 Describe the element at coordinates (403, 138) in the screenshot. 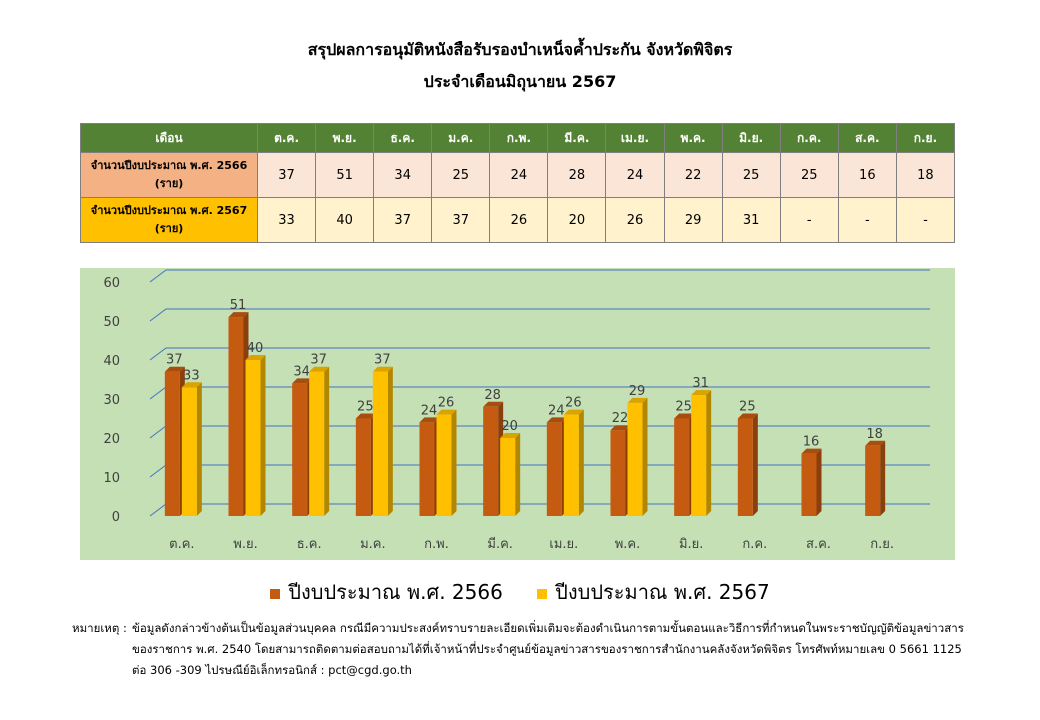

I see `table-header-month-2: ธ.ค.` at that location.